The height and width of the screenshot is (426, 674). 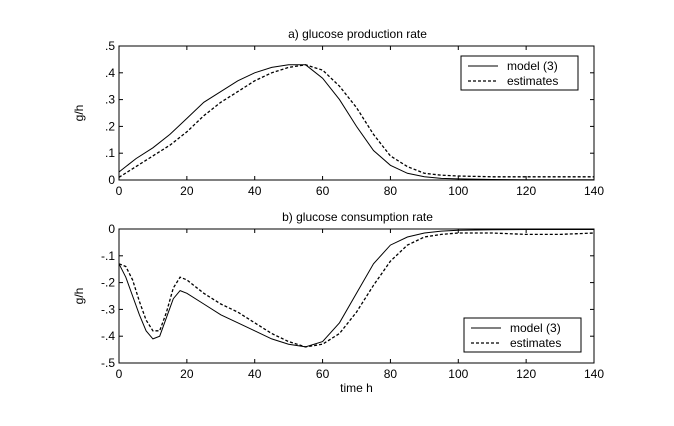 I want to click on y-tick-label: .1, so click(x=110, y=153).